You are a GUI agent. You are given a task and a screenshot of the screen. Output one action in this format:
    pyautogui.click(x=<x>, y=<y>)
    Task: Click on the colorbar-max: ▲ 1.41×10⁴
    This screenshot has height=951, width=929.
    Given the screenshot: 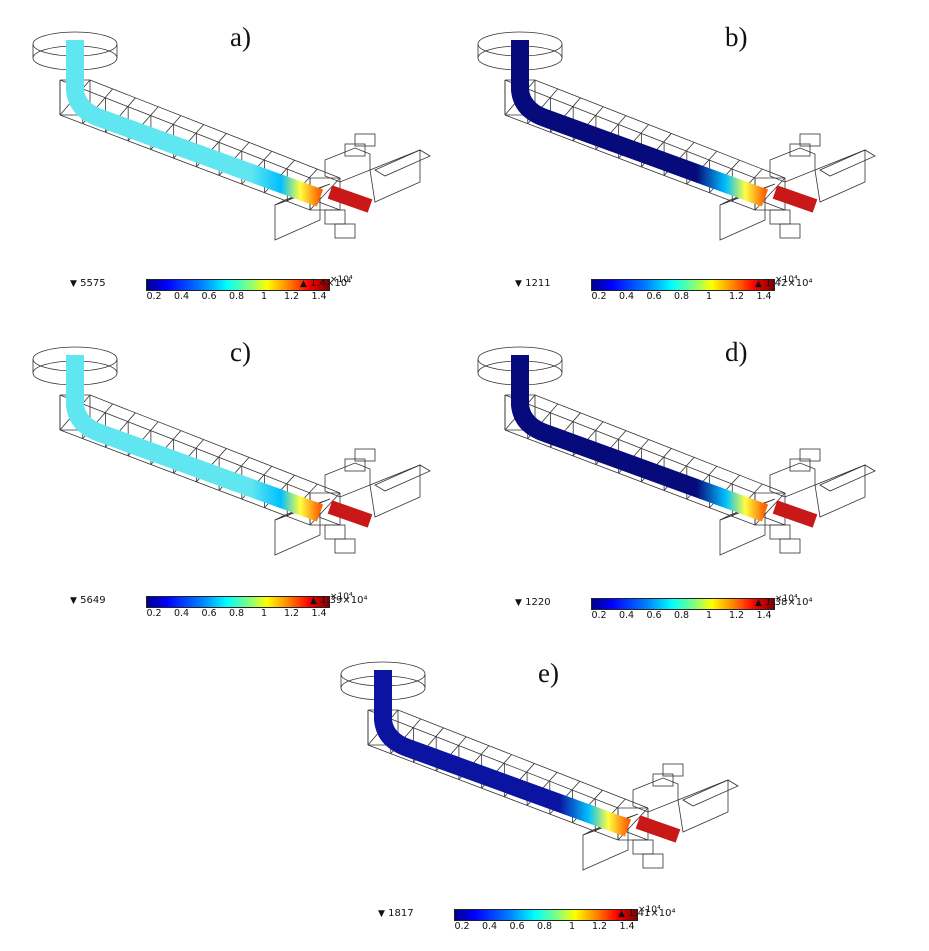 What is the action you would take?
    pyautogui.click(x=647, y=913)
    